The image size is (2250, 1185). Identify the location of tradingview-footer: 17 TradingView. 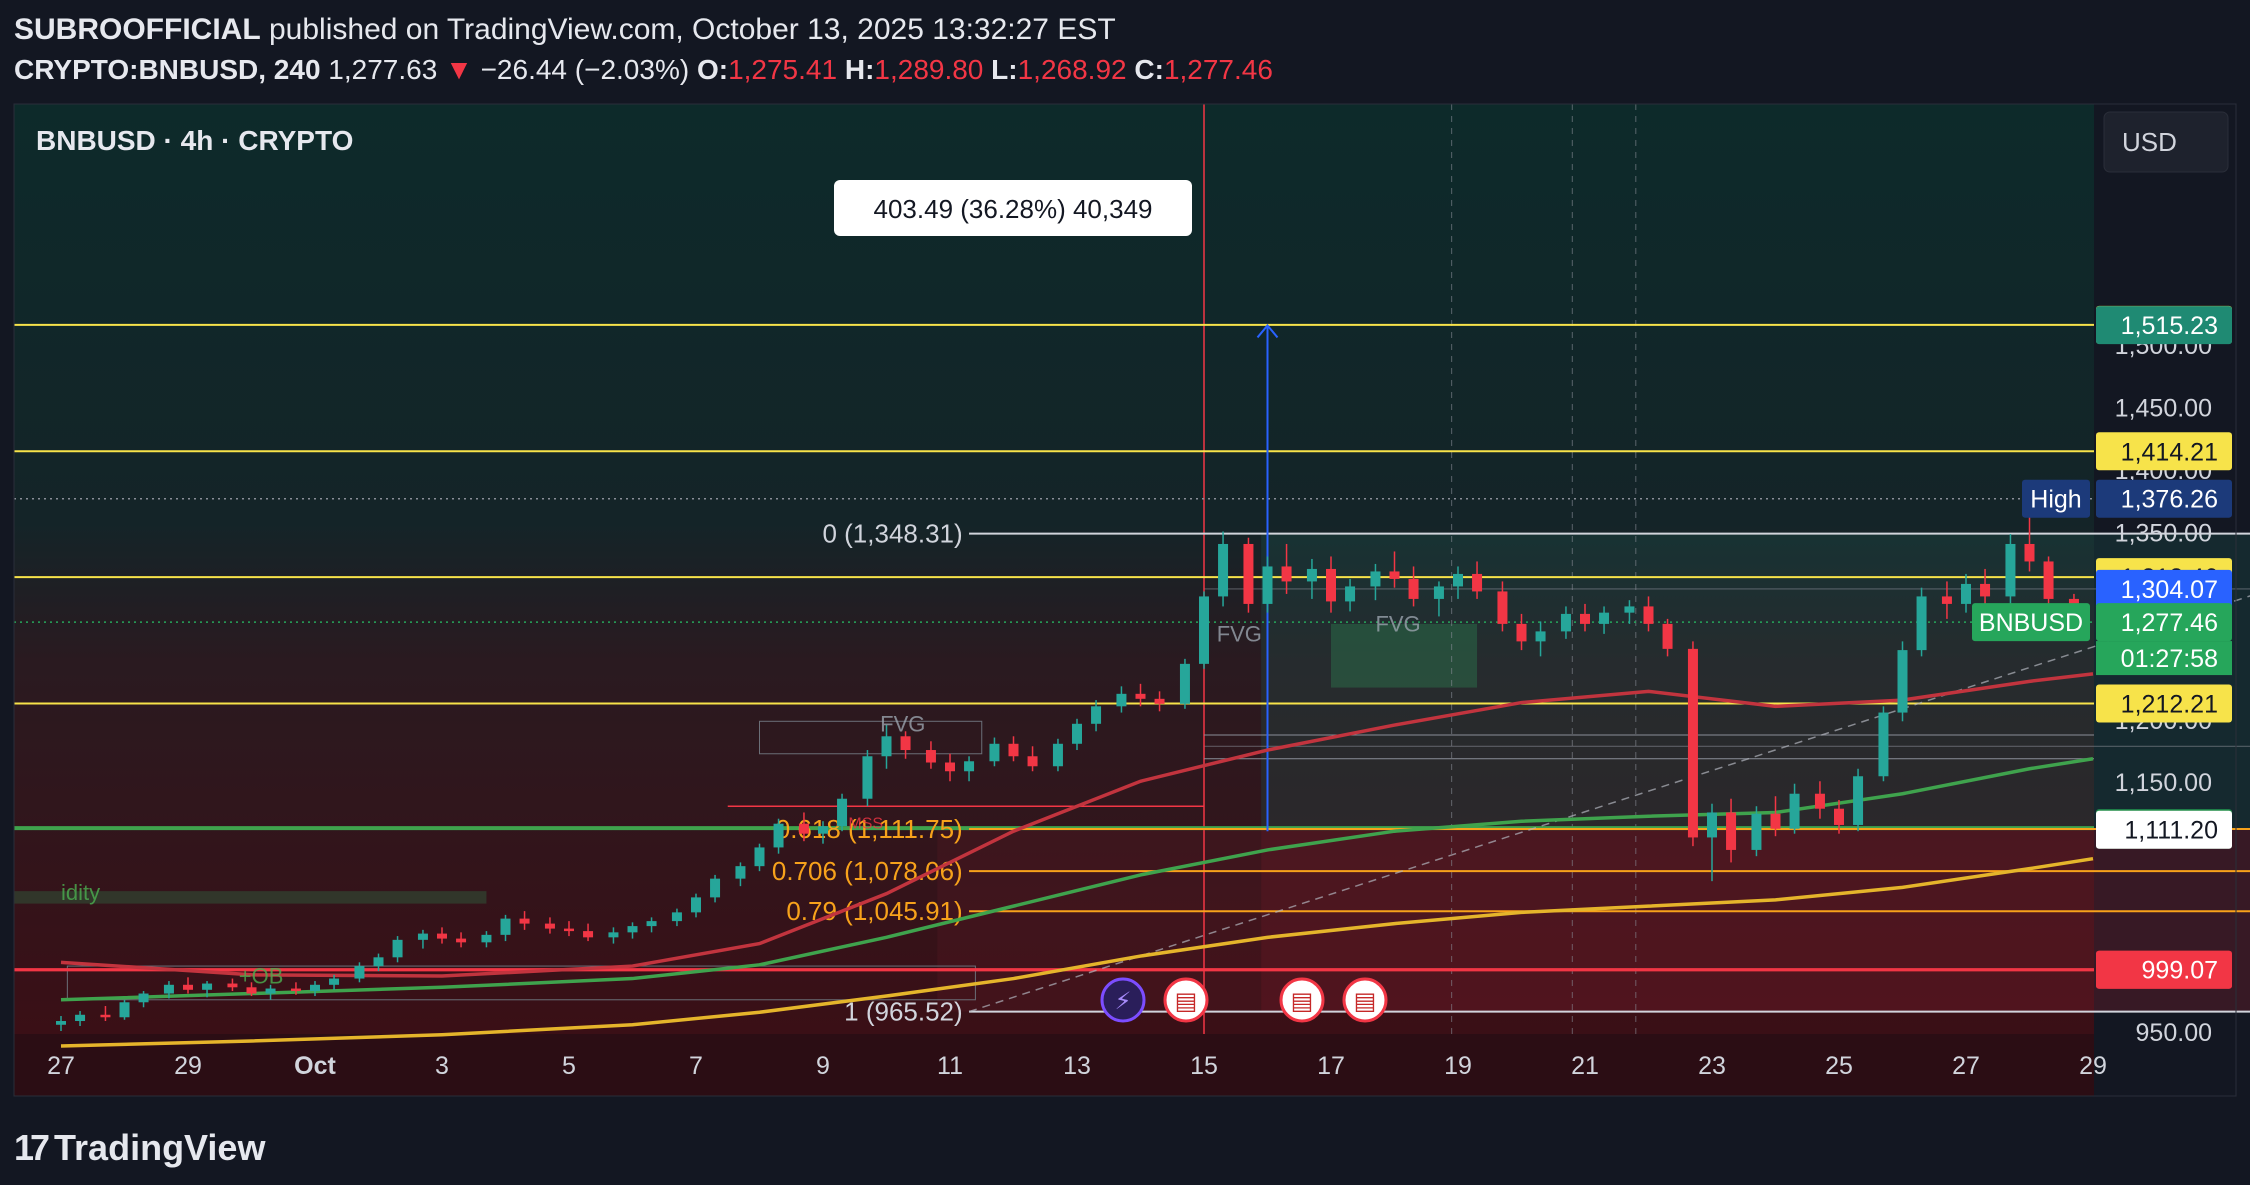
(139, 1148).